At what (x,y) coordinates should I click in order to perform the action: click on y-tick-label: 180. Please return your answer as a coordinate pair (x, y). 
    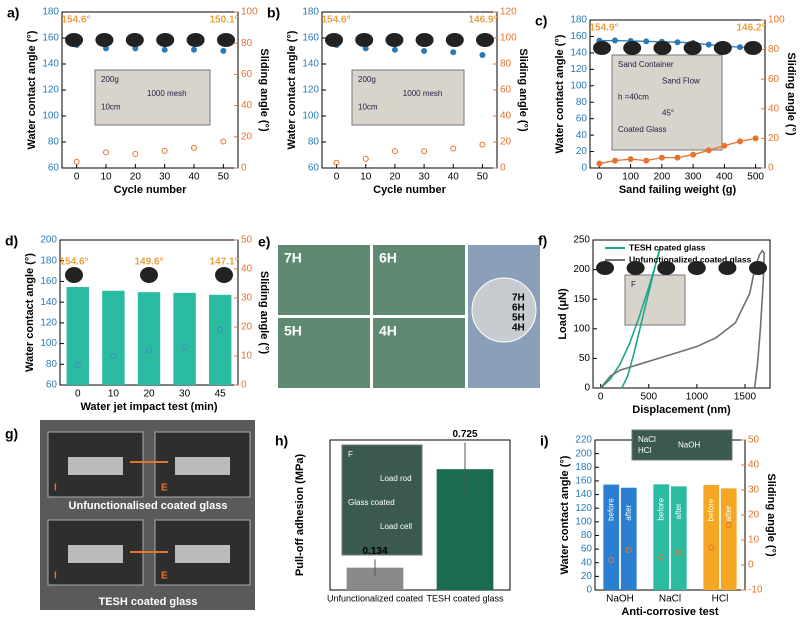
    Looking at the image, I should click on (578, 20).